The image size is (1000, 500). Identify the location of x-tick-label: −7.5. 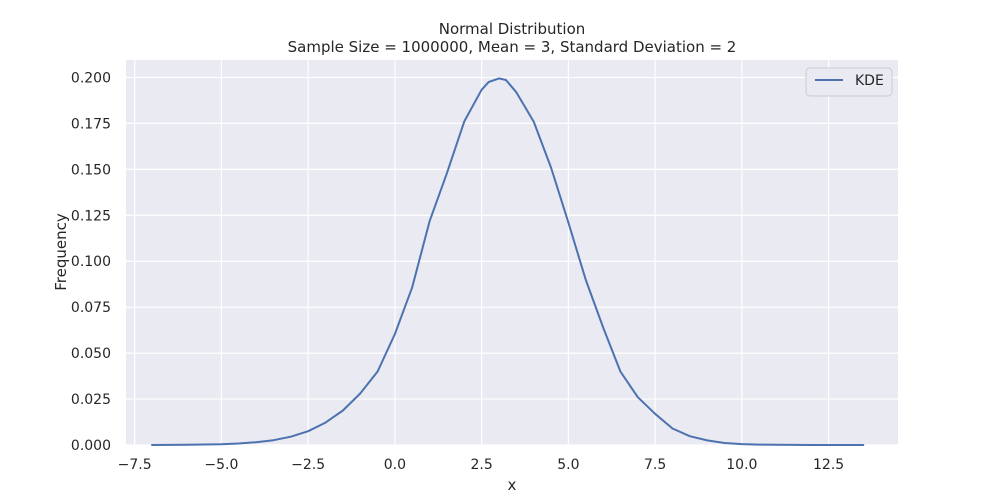
(135, 465).